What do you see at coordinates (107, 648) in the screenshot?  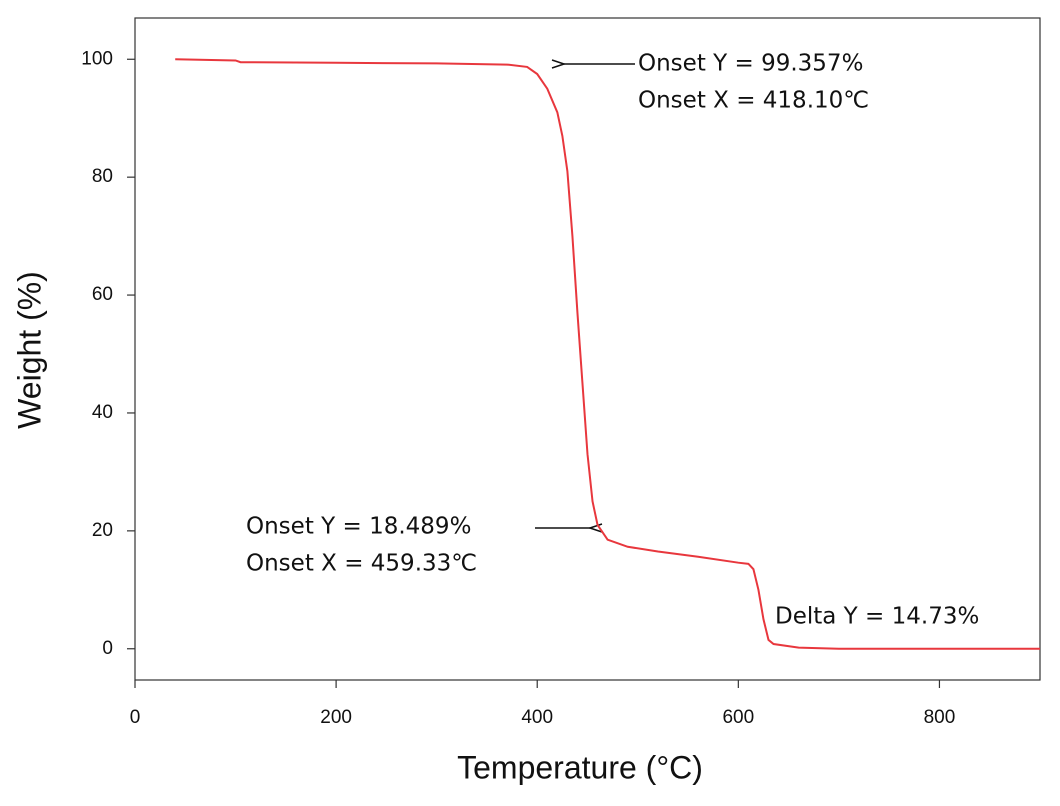 I see `y-tick-label: 0` at bounding box center [107, 648].